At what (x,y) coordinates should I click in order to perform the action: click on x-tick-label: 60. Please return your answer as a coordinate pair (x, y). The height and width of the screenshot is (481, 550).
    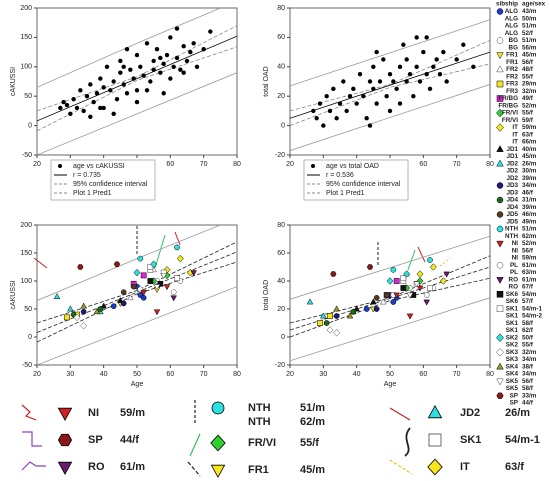
    Looking at the image, I should click on (423, 164).